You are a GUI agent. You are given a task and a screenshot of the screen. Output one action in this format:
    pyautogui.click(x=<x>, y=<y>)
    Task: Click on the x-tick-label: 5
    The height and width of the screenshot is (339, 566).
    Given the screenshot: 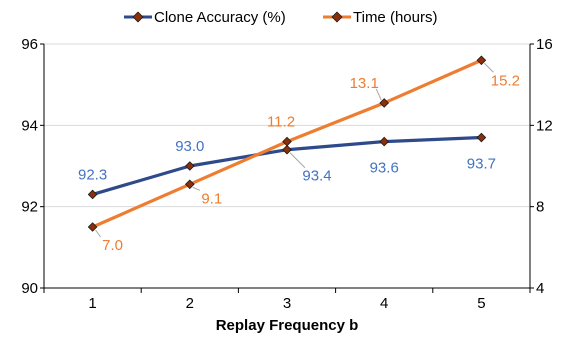 What is the action you would take?
    pyautogui.click(x=481, y=303)
    